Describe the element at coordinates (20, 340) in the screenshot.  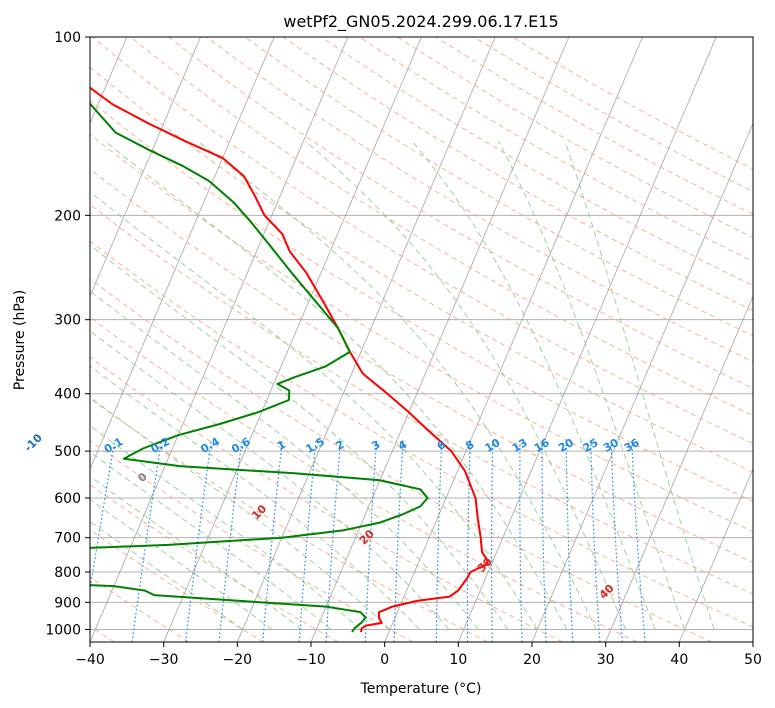
I see `y-axis-label: Pressure (hPa)` at that location.